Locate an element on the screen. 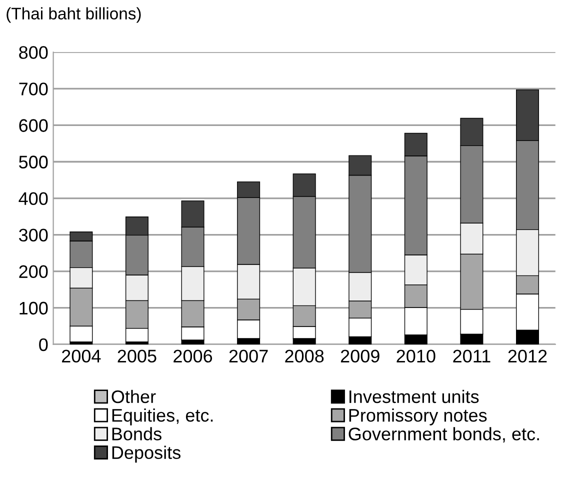 The width and height of the screenshot is (561, 483). x-tick-label: 2008 is located at coordinates (304, 356).